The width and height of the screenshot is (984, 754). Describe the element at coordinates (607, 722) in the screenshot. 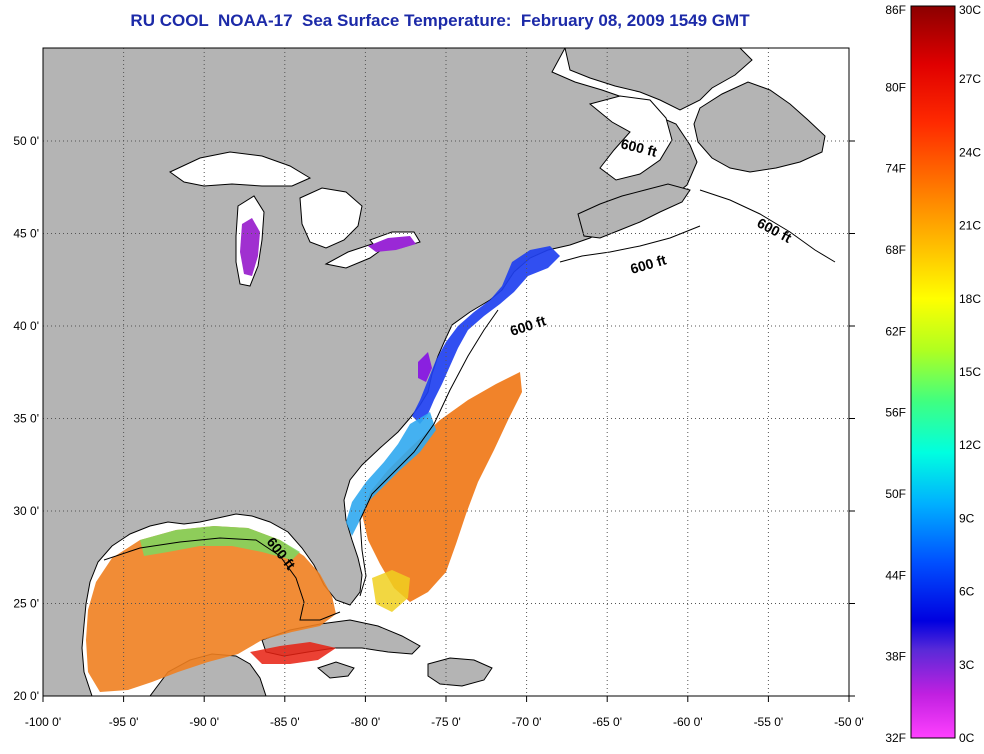

I see `lon-tick-label: -65 0'` at that location.